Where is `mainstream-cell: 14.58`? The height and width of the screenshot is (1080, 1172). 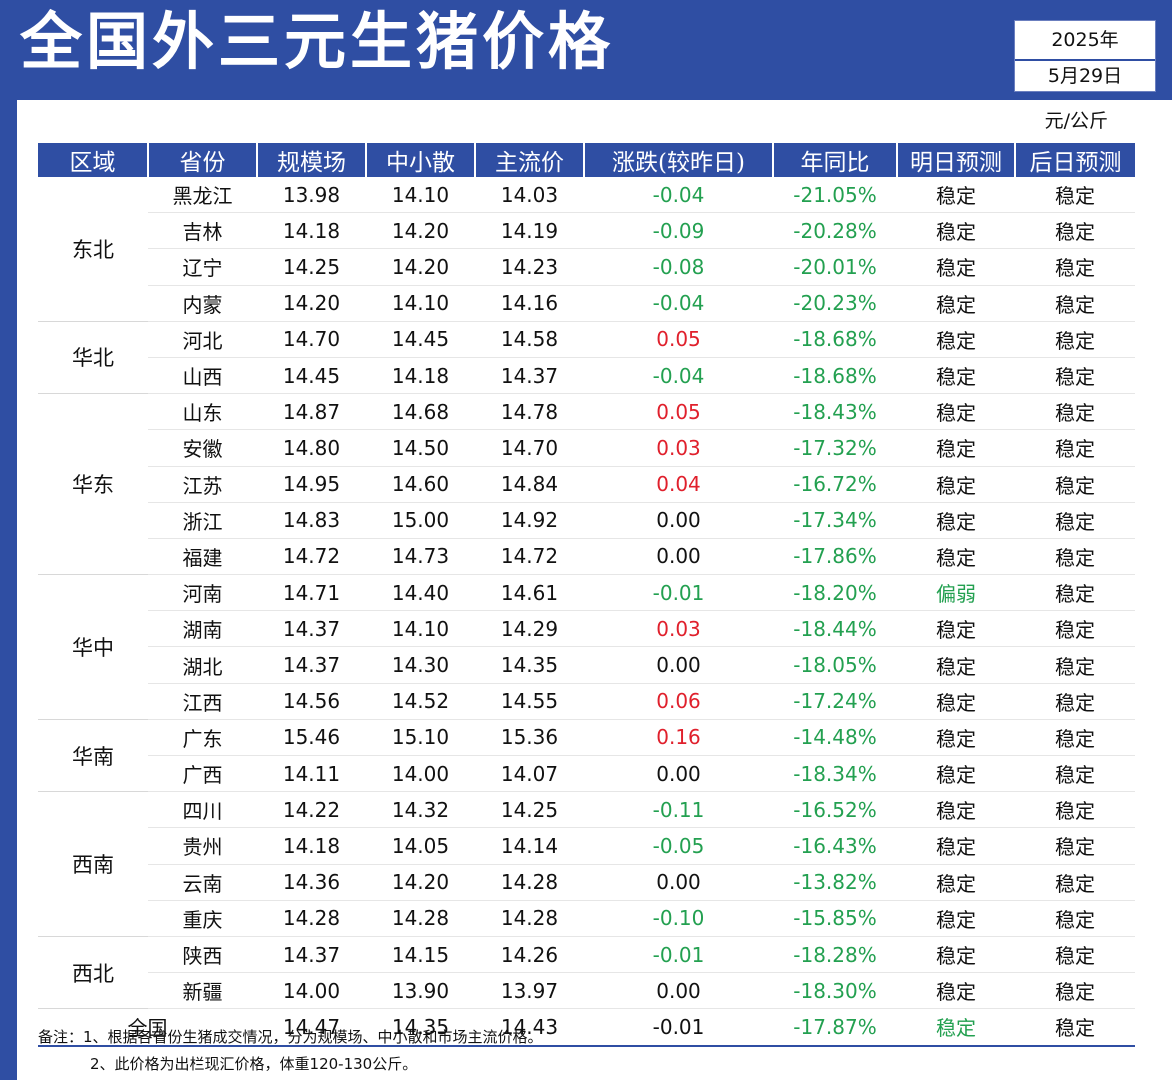 mainstream-cell: 14.58 is located at coordinates (529, 339).